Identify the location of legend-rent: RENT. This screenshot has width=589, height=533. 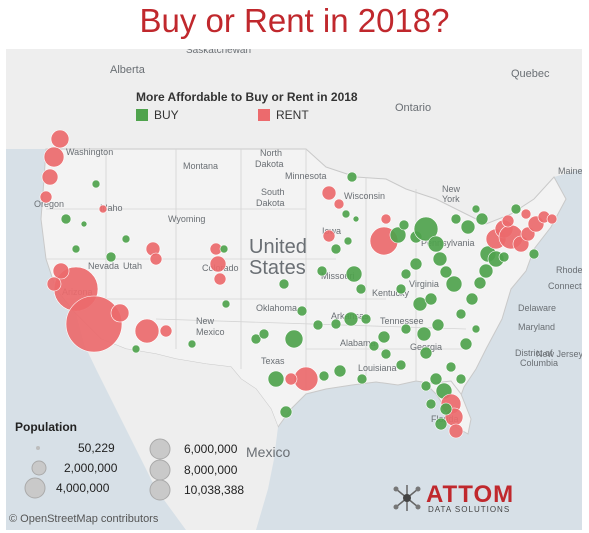
(283, 115).